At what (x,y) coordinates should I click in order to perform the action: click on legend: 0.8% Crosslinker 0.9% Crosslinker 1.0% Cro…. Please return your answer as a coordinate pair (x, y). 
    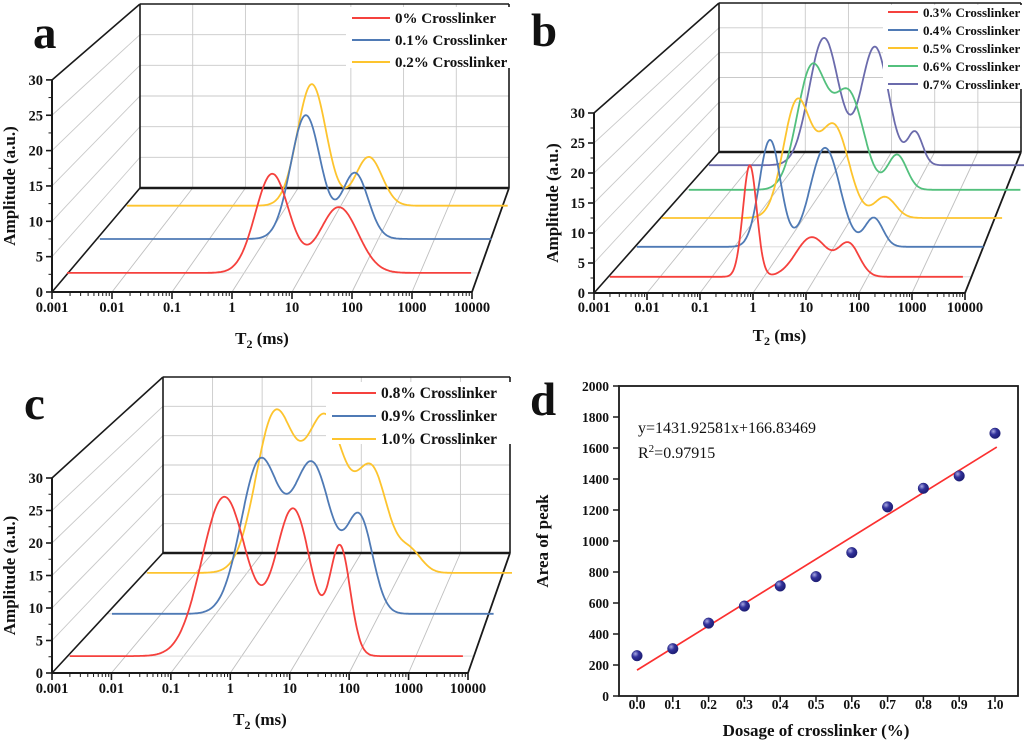
    Looking at the image, I should click on (419, 415).